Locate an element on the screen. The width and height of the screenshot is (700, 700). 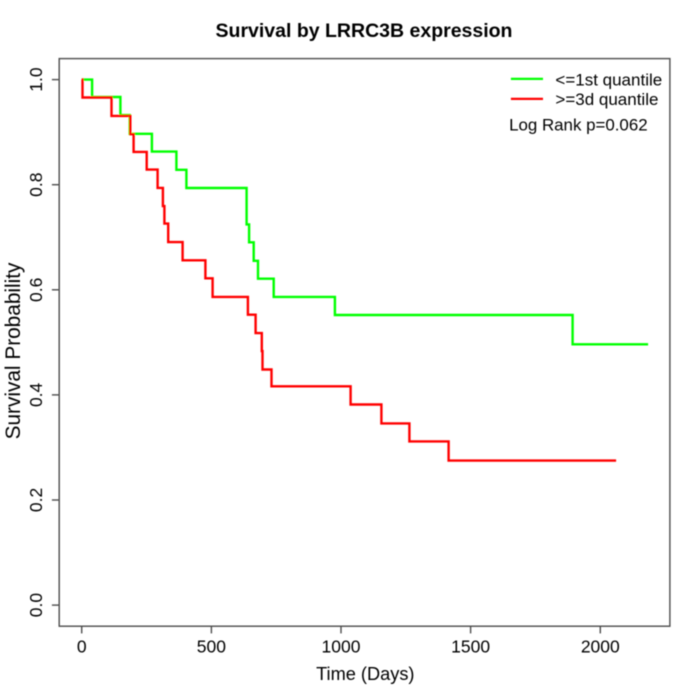
svg-text: 0.0 is located at coordinates (36, 605).